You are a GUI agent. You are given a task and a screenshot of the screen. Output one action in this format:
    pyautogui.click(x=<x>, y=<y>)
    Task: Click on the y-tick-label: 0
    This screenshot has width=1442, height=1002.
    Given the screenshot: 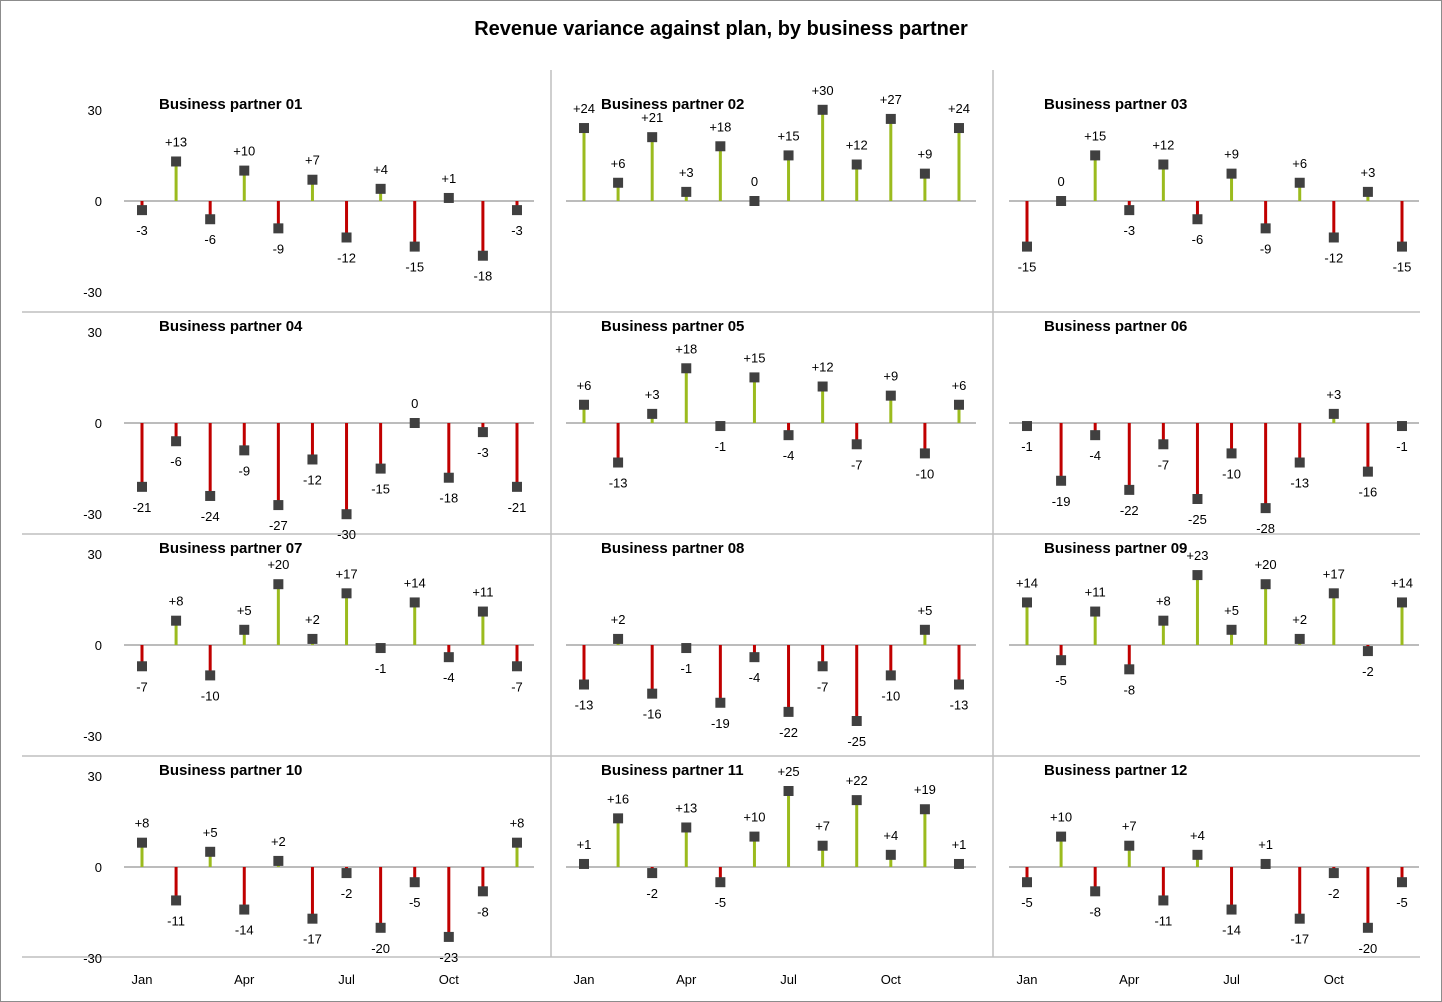 What is the action you would take?
    pyautogui.click(x=98, y=423)
    